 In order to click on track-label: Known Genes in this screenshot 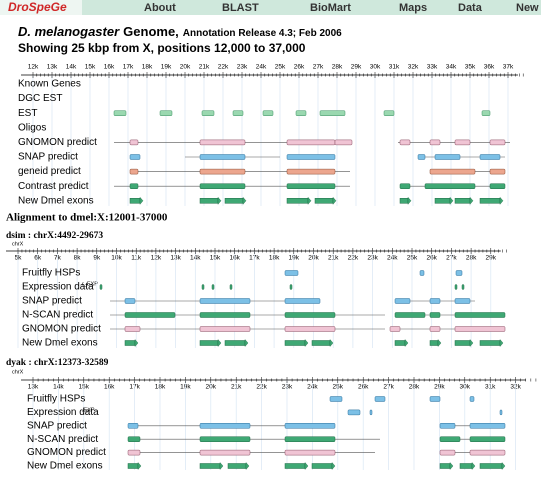, I will do `click(49, 84)`.